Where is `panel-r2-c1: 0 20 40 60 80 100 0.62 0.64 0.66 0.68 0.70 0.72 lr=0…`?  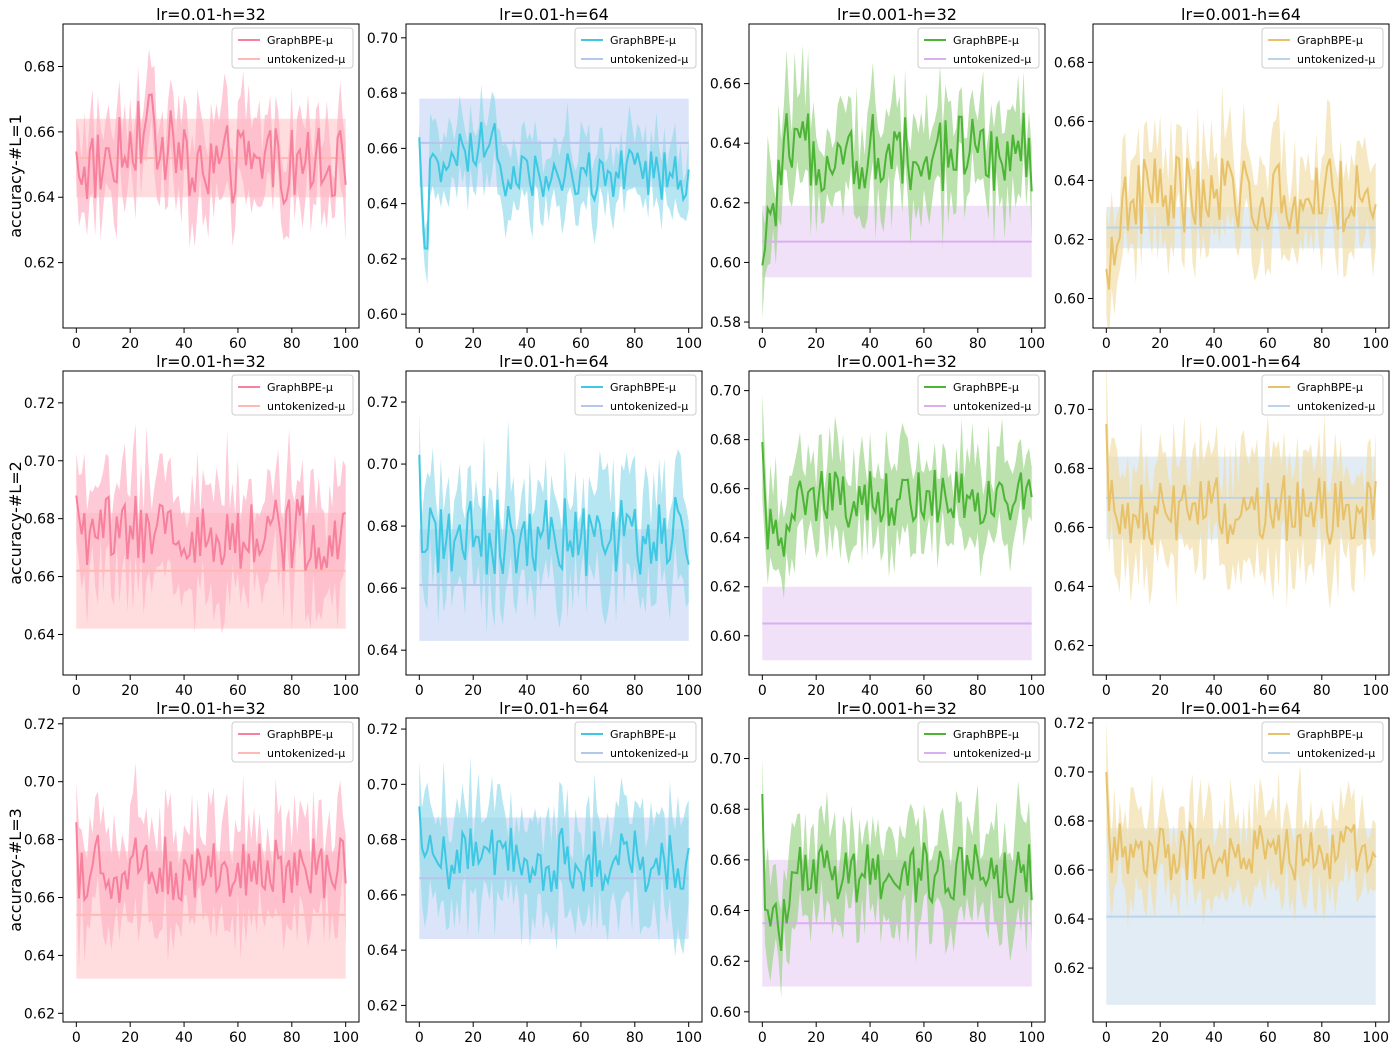 panel-r2-c1: 0 20 40 60 80 100 0.62 0.64 0.66 0.68 0.70 0.72 lr=0… is located at coordinates (535, 872).